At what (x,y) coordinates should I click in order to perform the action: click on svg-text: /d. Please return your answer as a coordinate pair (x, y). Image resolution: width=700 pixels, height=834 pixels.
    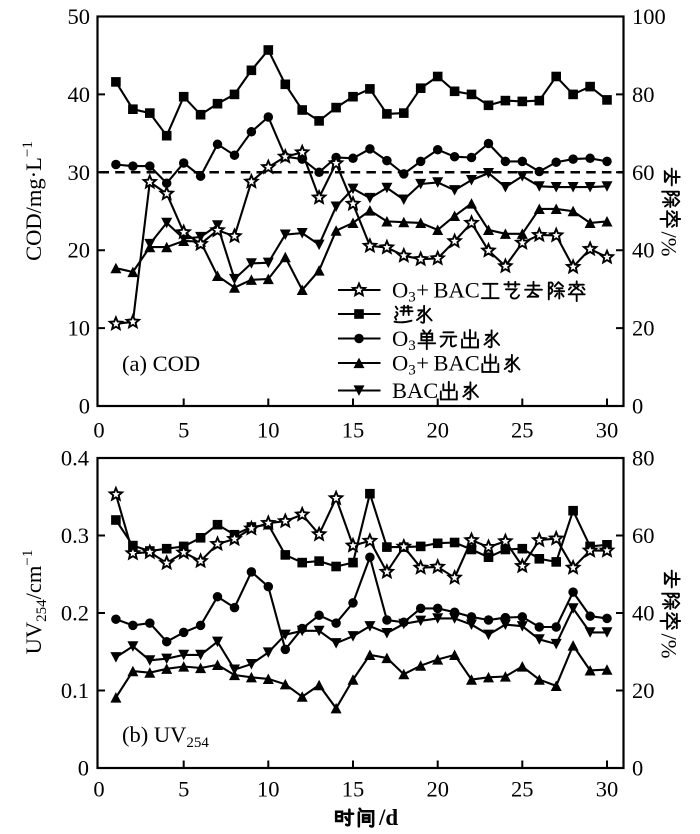
    Looking at the image, I should click on (388, 817).